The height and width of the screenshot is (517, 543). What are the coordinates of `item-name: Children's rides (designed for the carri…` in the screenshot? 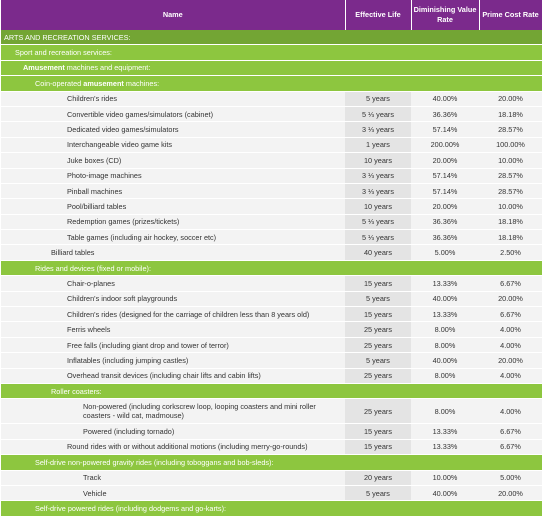 It's located at (173, 314).